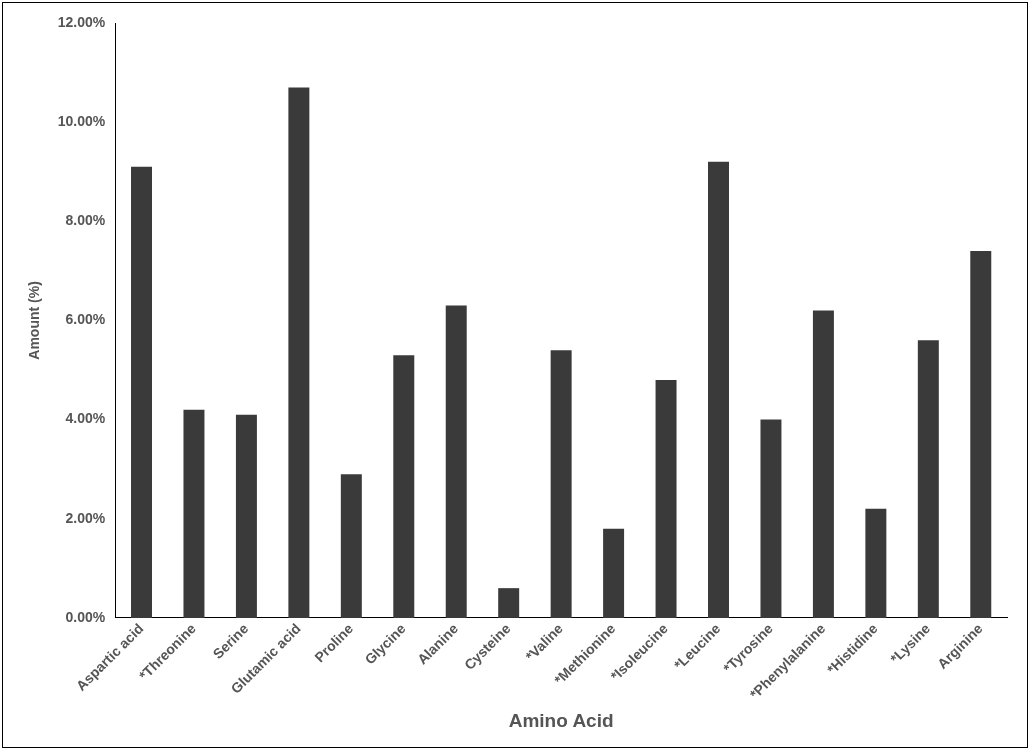 Image resolution: width=1034 pixels, height=754 pixels. What do you see at coordinates (85, 220) in the screenshot?
I see `y-tick-label: 8.00%` at bounding box center [85, 220].